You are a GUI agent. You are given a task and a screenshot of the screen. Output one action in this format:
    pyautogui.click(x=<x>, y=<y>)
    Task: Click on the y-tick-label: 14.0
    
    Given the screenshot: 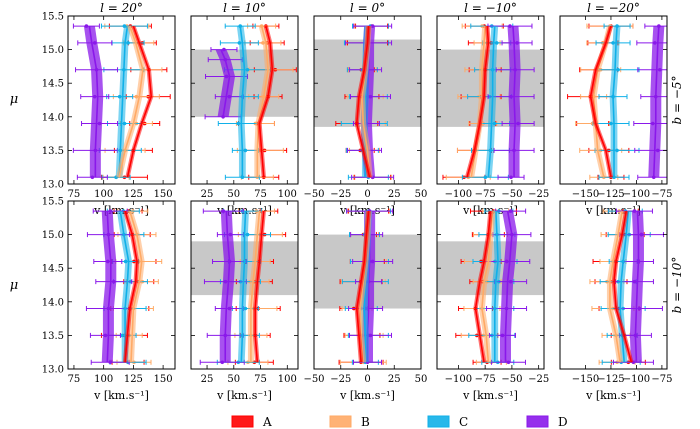 What is the action you would take?
    pyautogui.click(x=53, y=117)
    